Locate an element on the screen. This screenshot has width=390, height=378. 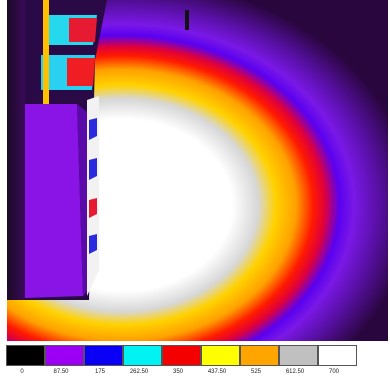
legend-tick-label: 0 is located at coordinates (22, 372).